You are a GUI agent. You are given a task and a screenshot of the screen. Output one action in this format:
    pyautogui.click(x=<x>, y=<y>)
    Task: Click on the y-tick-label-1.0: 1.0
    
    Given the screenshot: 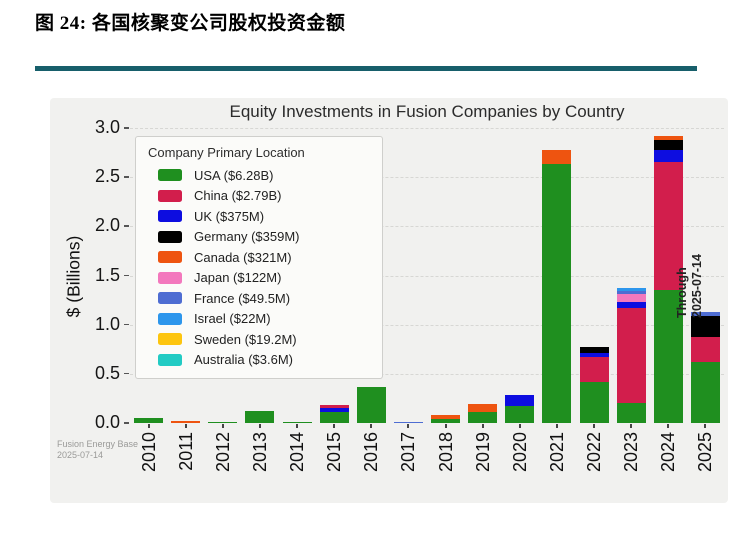 What is the action you would take?
    pyautogui.click(x=107, y=323)
    